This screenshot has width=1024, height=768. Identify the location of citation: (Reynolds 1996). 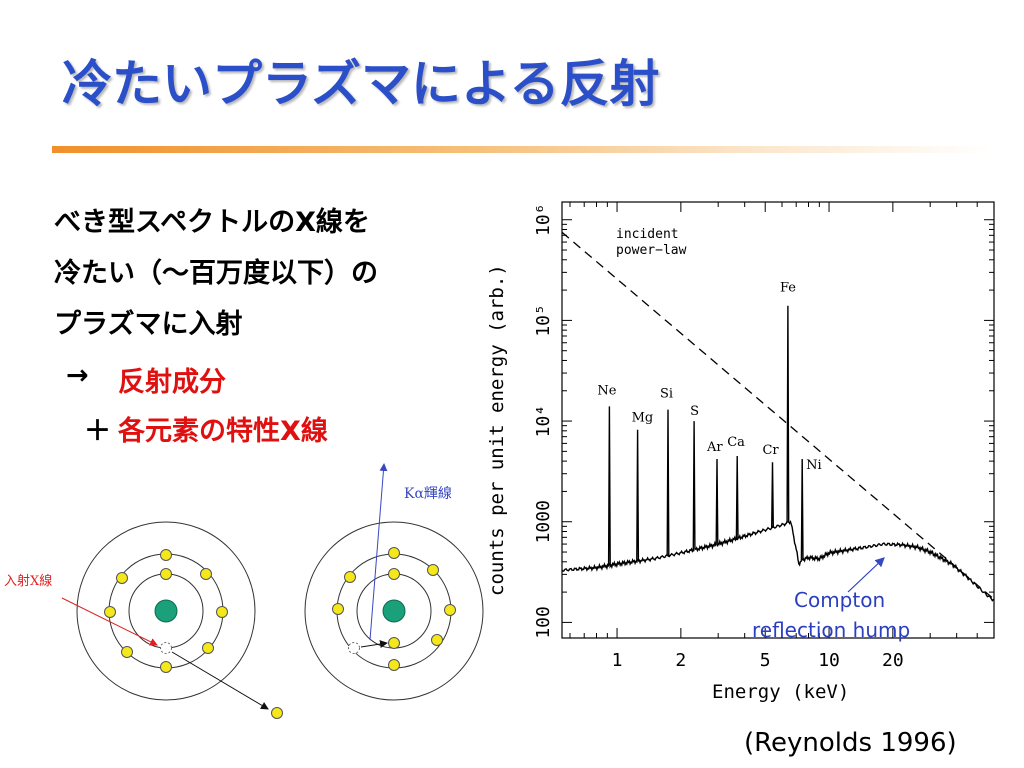
(850, 743).